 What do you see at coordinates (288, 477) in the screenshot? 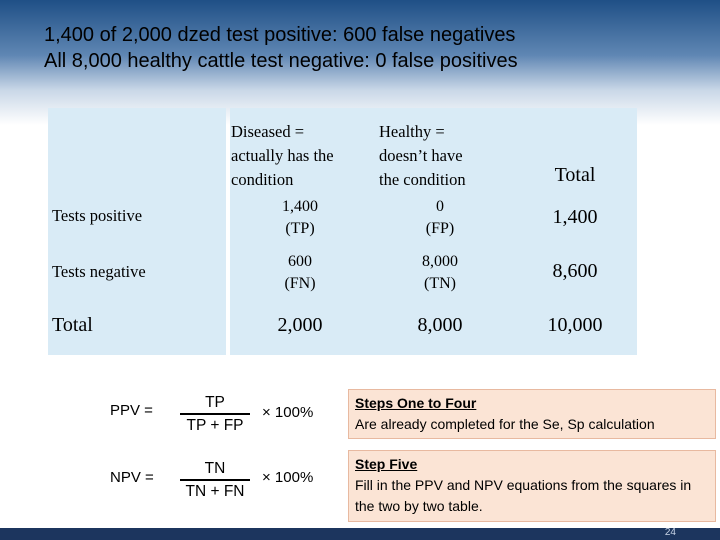
I see `npv-multiplier: × 100%` at bounding box center [288, 477].